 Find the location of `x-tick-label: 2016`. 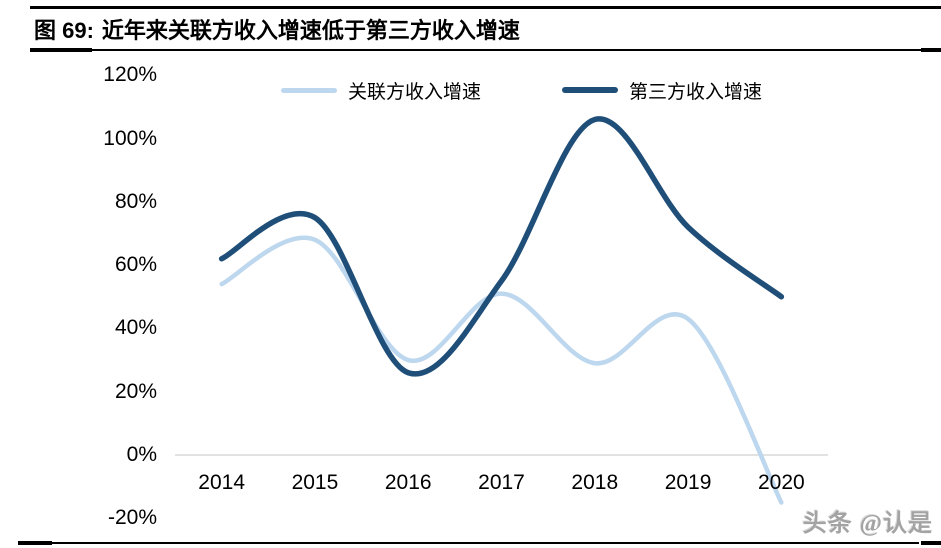

x-tick-label: 2016 is located at coordinates (408, 482).